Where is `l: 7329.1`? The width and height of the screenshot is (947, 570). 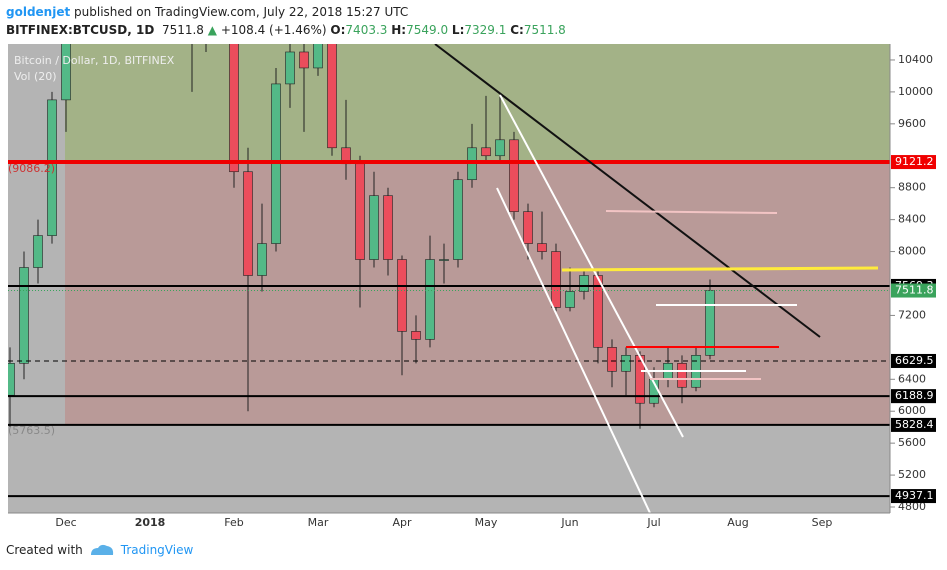
l: 7329.1 is located at coordinates (485, 30).